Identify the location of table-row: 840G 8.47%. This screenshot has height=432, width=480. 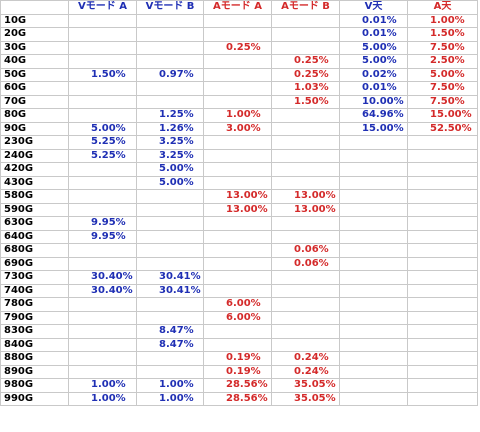
(239, 344).